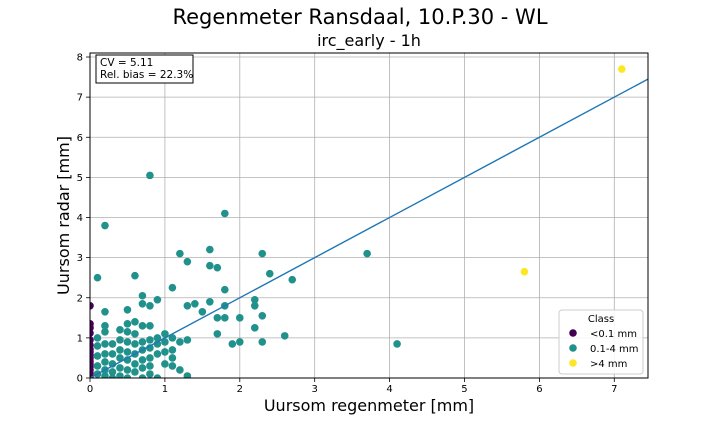 This screenshot has width=720, height=432. I want to click on stats-box: CV = 5.11 Rel. bias = 22.3%, so click(144, 69).